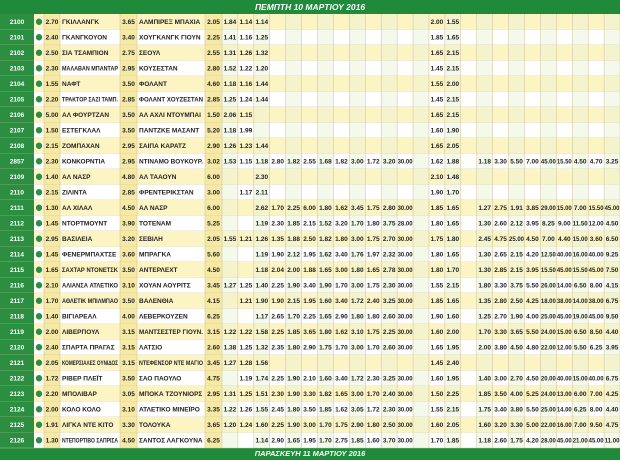  I want to click on extra-odd: 4.15, so click(612, 285).